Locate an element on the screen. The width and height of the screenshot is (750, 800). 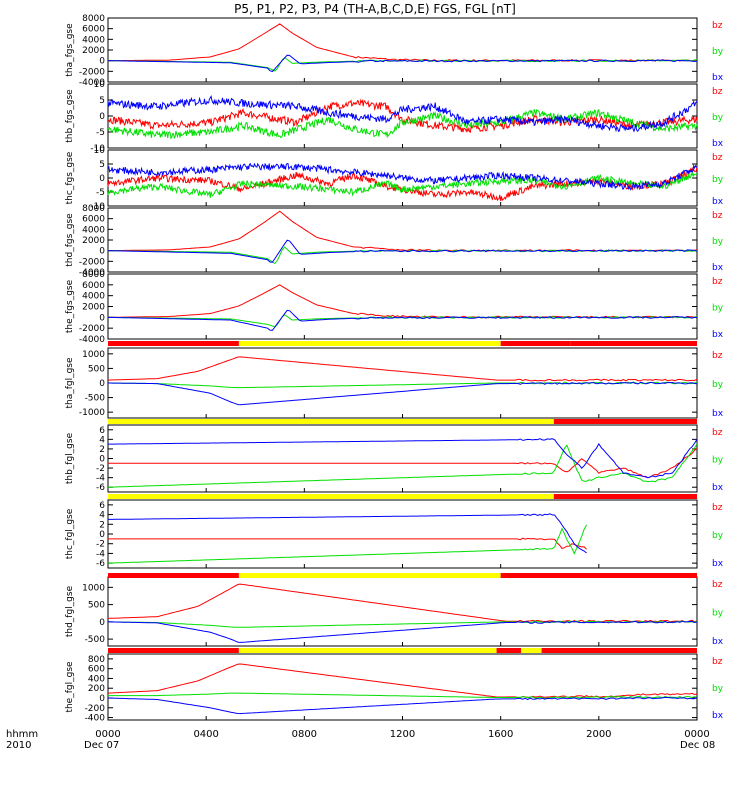
y-tick-label: 2 is located at coordinates (102, 525).